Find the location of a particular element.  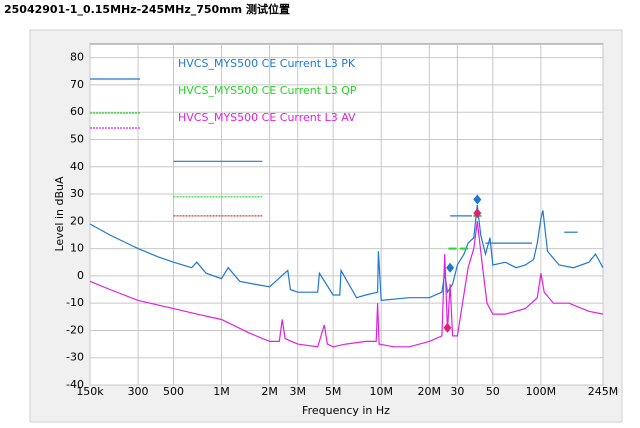

y-tick-label: 60 is located at coordinates (77, 111).